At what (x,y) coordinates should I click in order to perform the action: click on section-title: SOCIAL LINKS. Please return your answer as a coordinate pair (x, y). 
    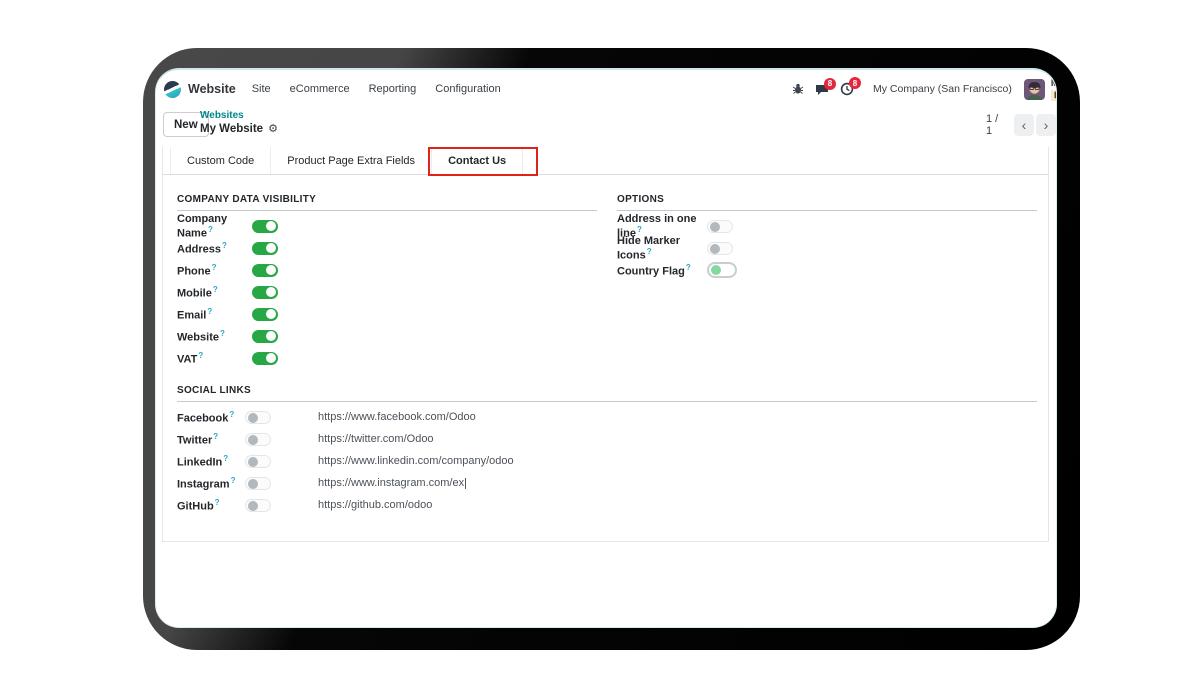
    Looking at the image, I should click on (214, 390).